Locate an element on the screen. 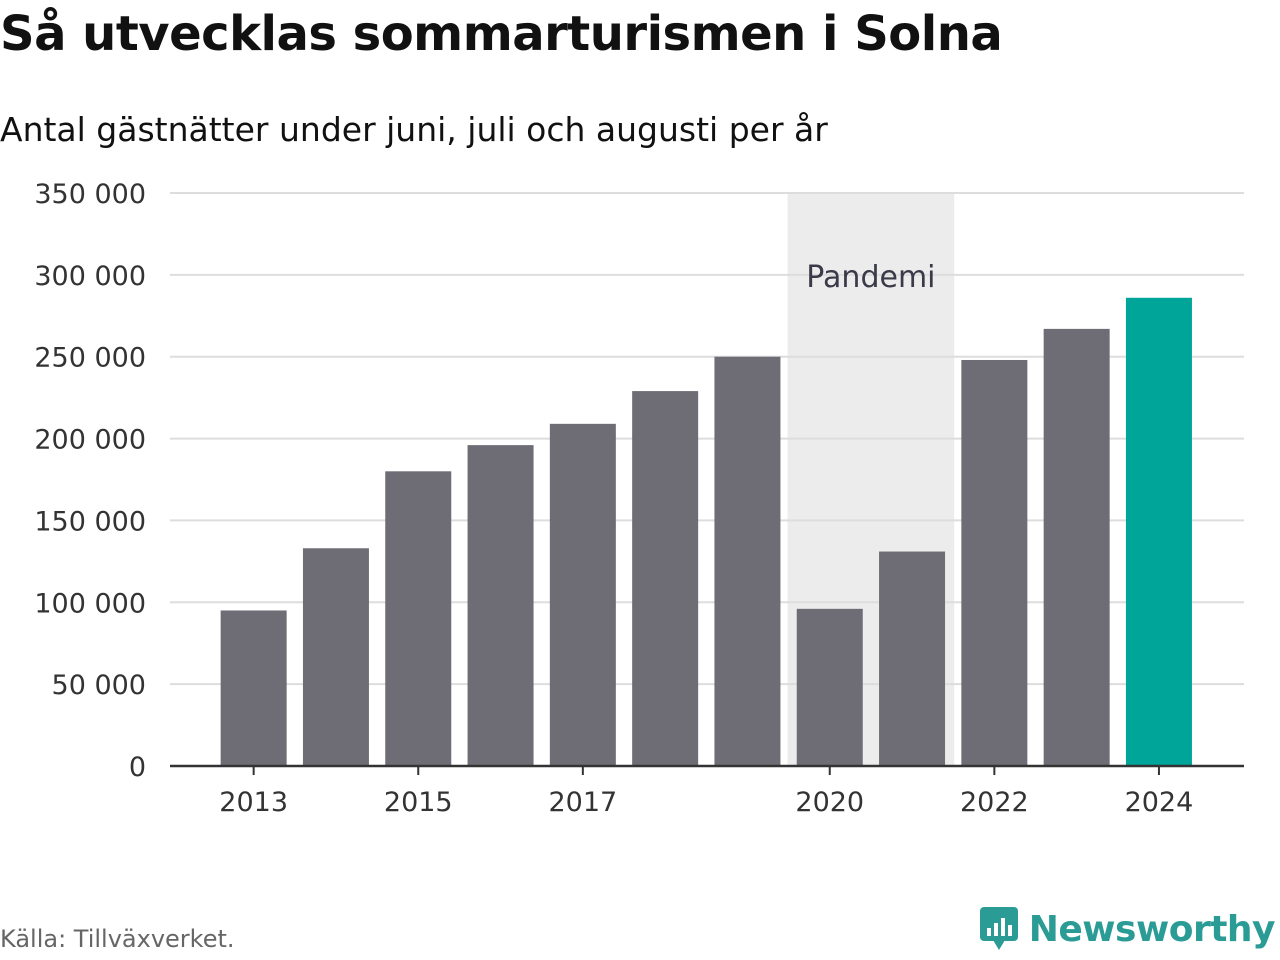 This screenshot has width=1280, height=960. y-tick-label: 300 000 is located at coordinates (90, 276).